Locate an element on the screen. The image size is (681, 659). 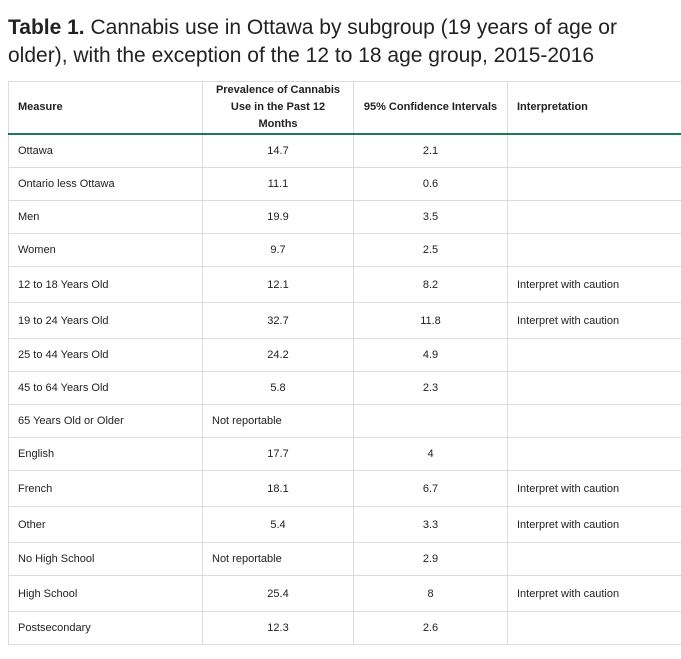
table-row: Other 5.4 3.3 Interpret with caution is located at coordinates (344, 524).